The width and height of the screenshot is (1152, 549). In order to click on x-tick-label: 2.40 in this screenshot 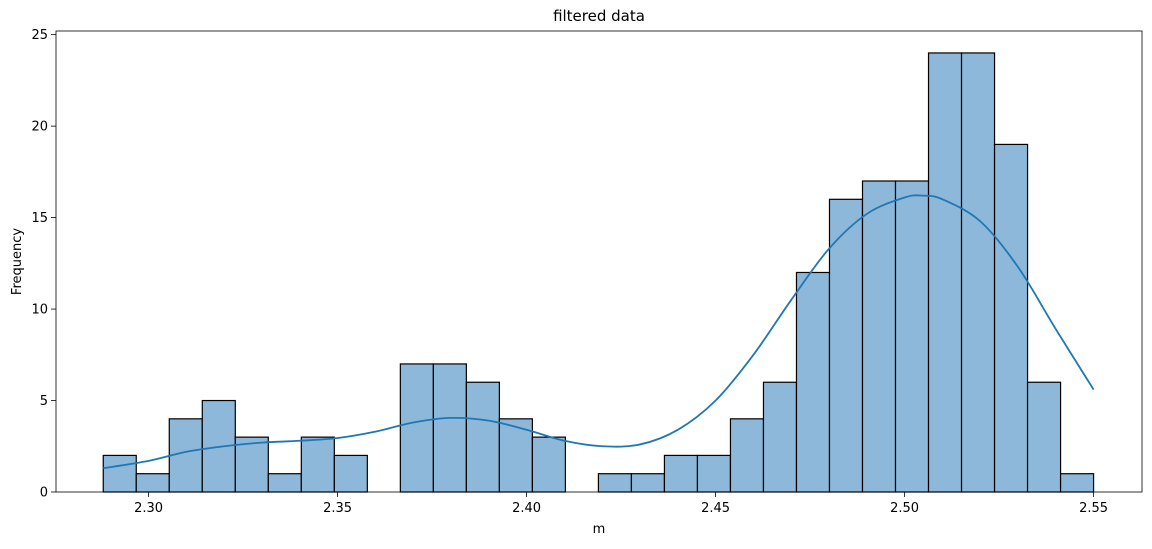, I will do `click(526, 508)`.